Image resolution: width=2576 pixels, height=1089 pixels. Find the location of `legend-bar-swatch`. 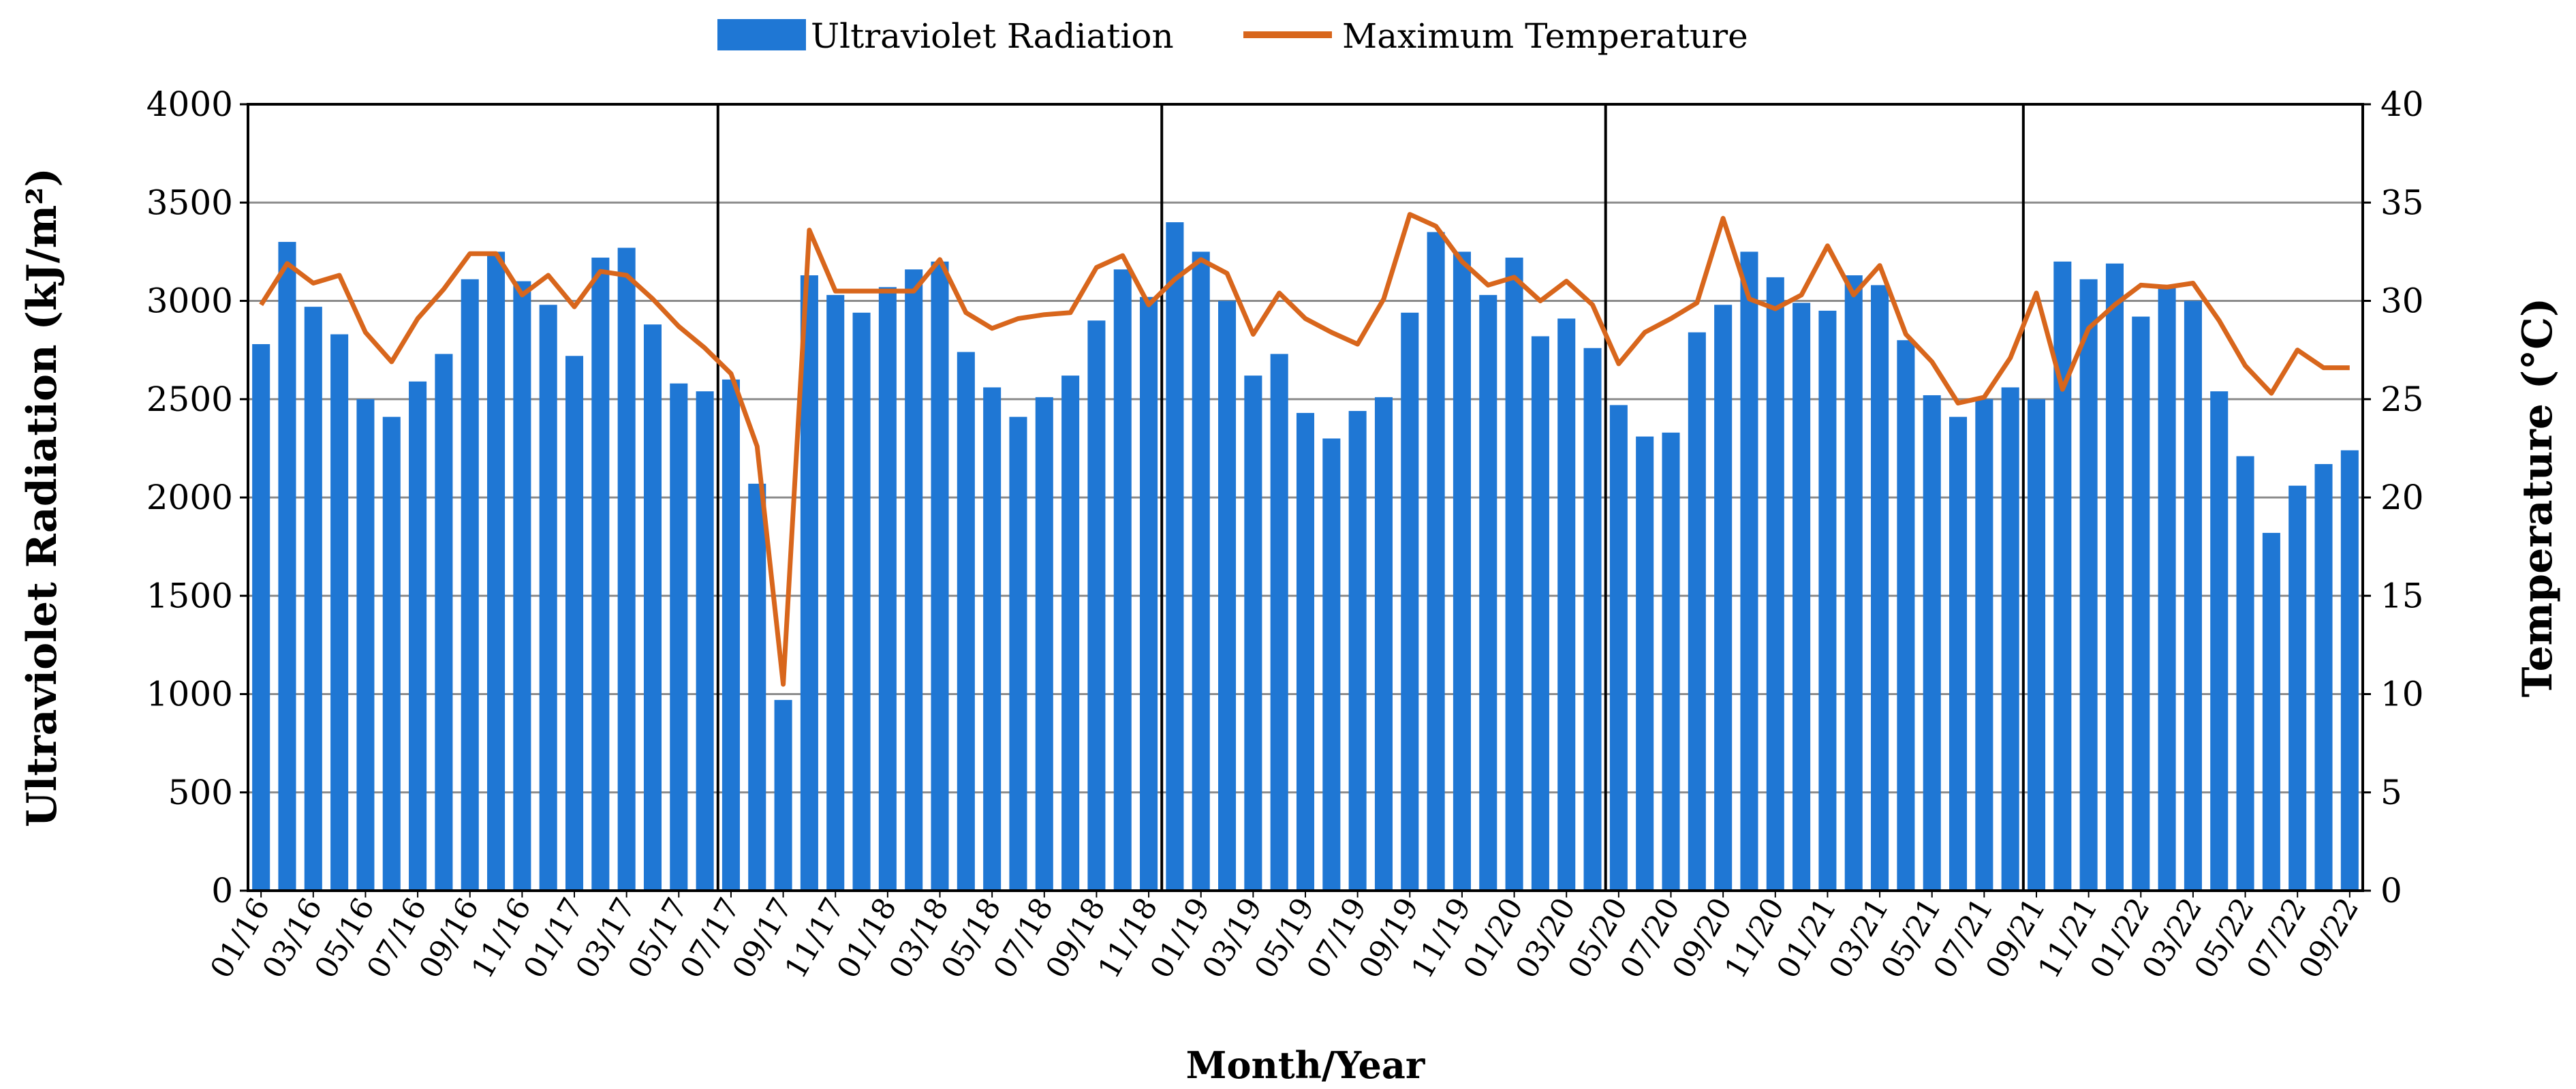

legend-bar-swatch is located at coordinates (761, 34).